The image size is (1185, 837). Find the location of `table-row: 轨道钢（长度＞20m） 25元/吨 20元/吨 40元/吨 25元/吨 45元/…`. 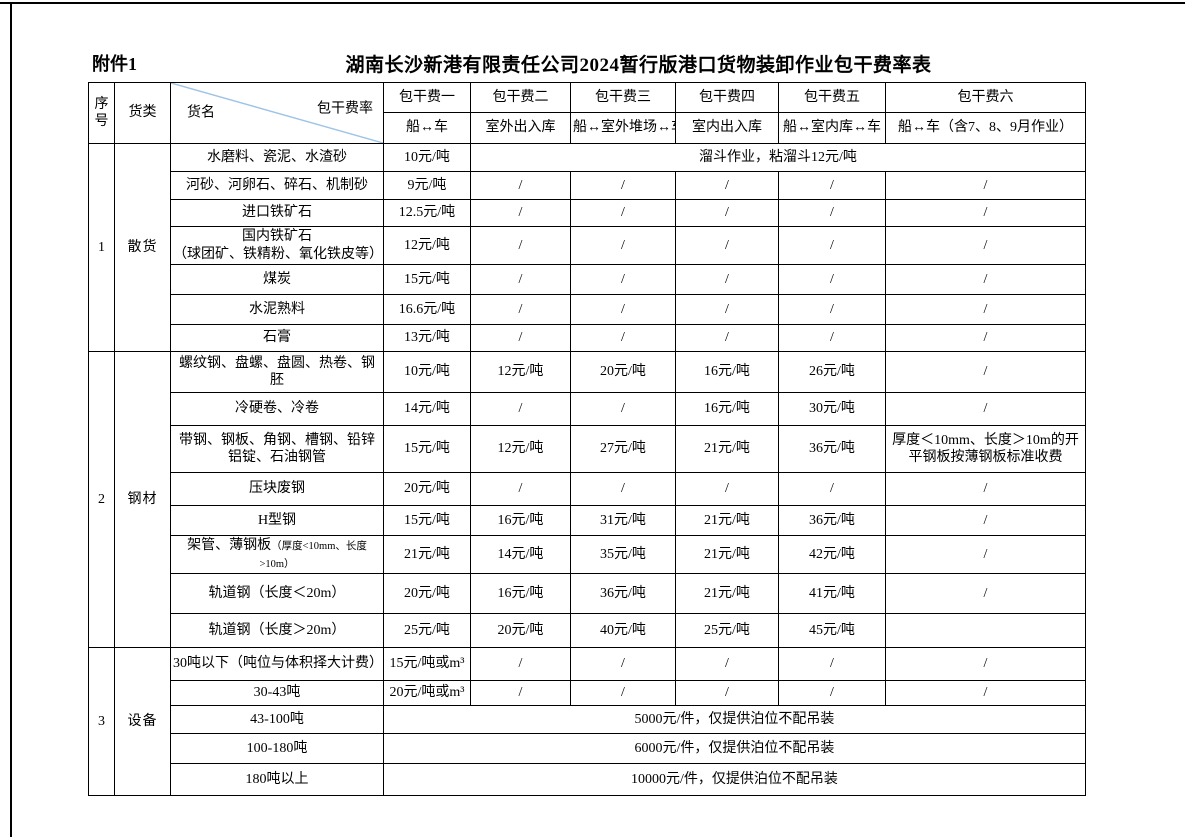

table-row: 轨道钢（长度＞20m） 25元/吨 20元/吨 40元/吨 25元/吨 45元/… is located at coordinates (587, 630).